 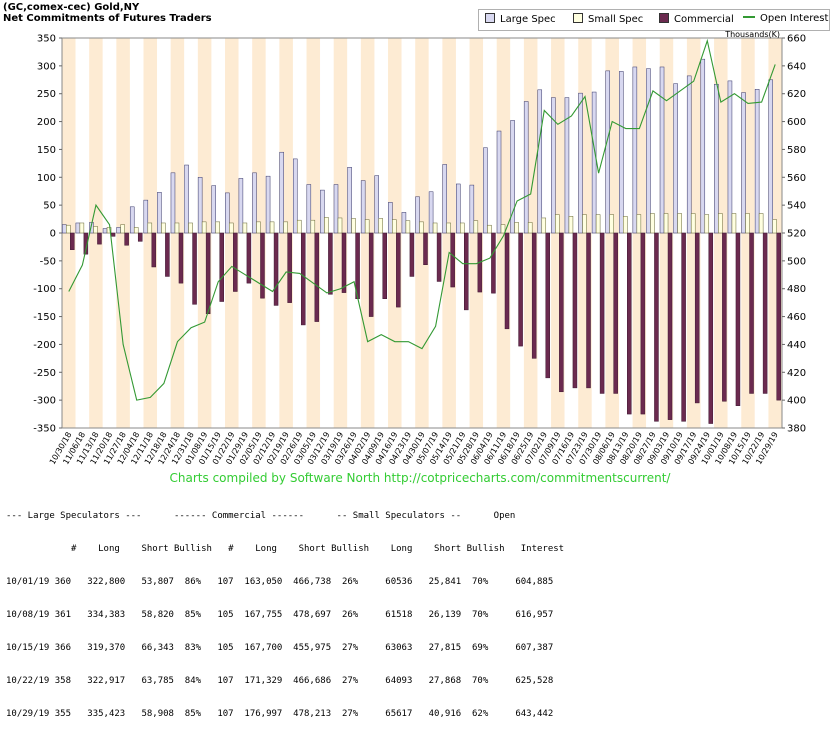 What do you see at coordinates (46, 39) in the screenshot?
I see `left-tick-label: 350` at bounding box center [46, 39].